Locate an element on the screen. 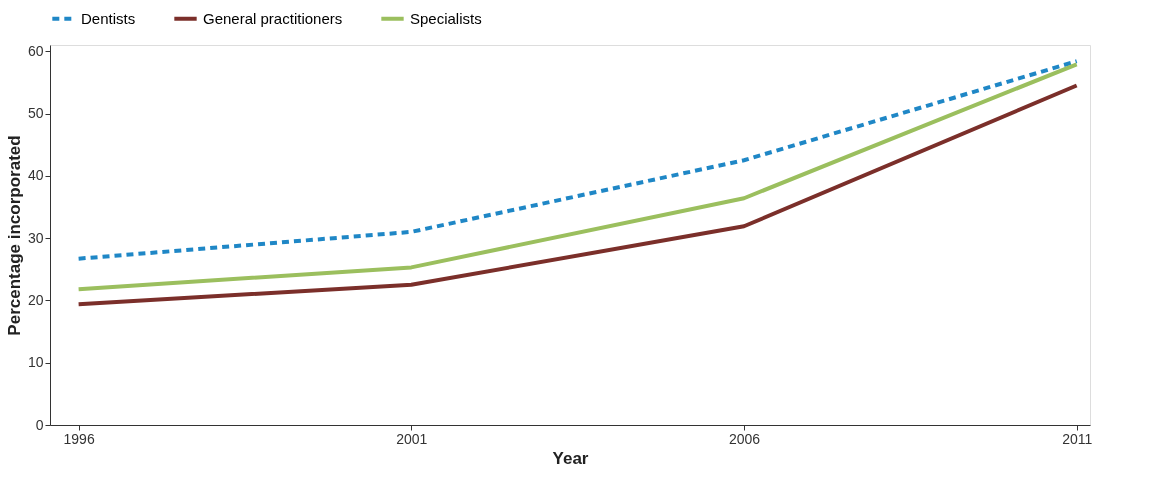  x-axis-title: Year is located at coordinates (570, 458).